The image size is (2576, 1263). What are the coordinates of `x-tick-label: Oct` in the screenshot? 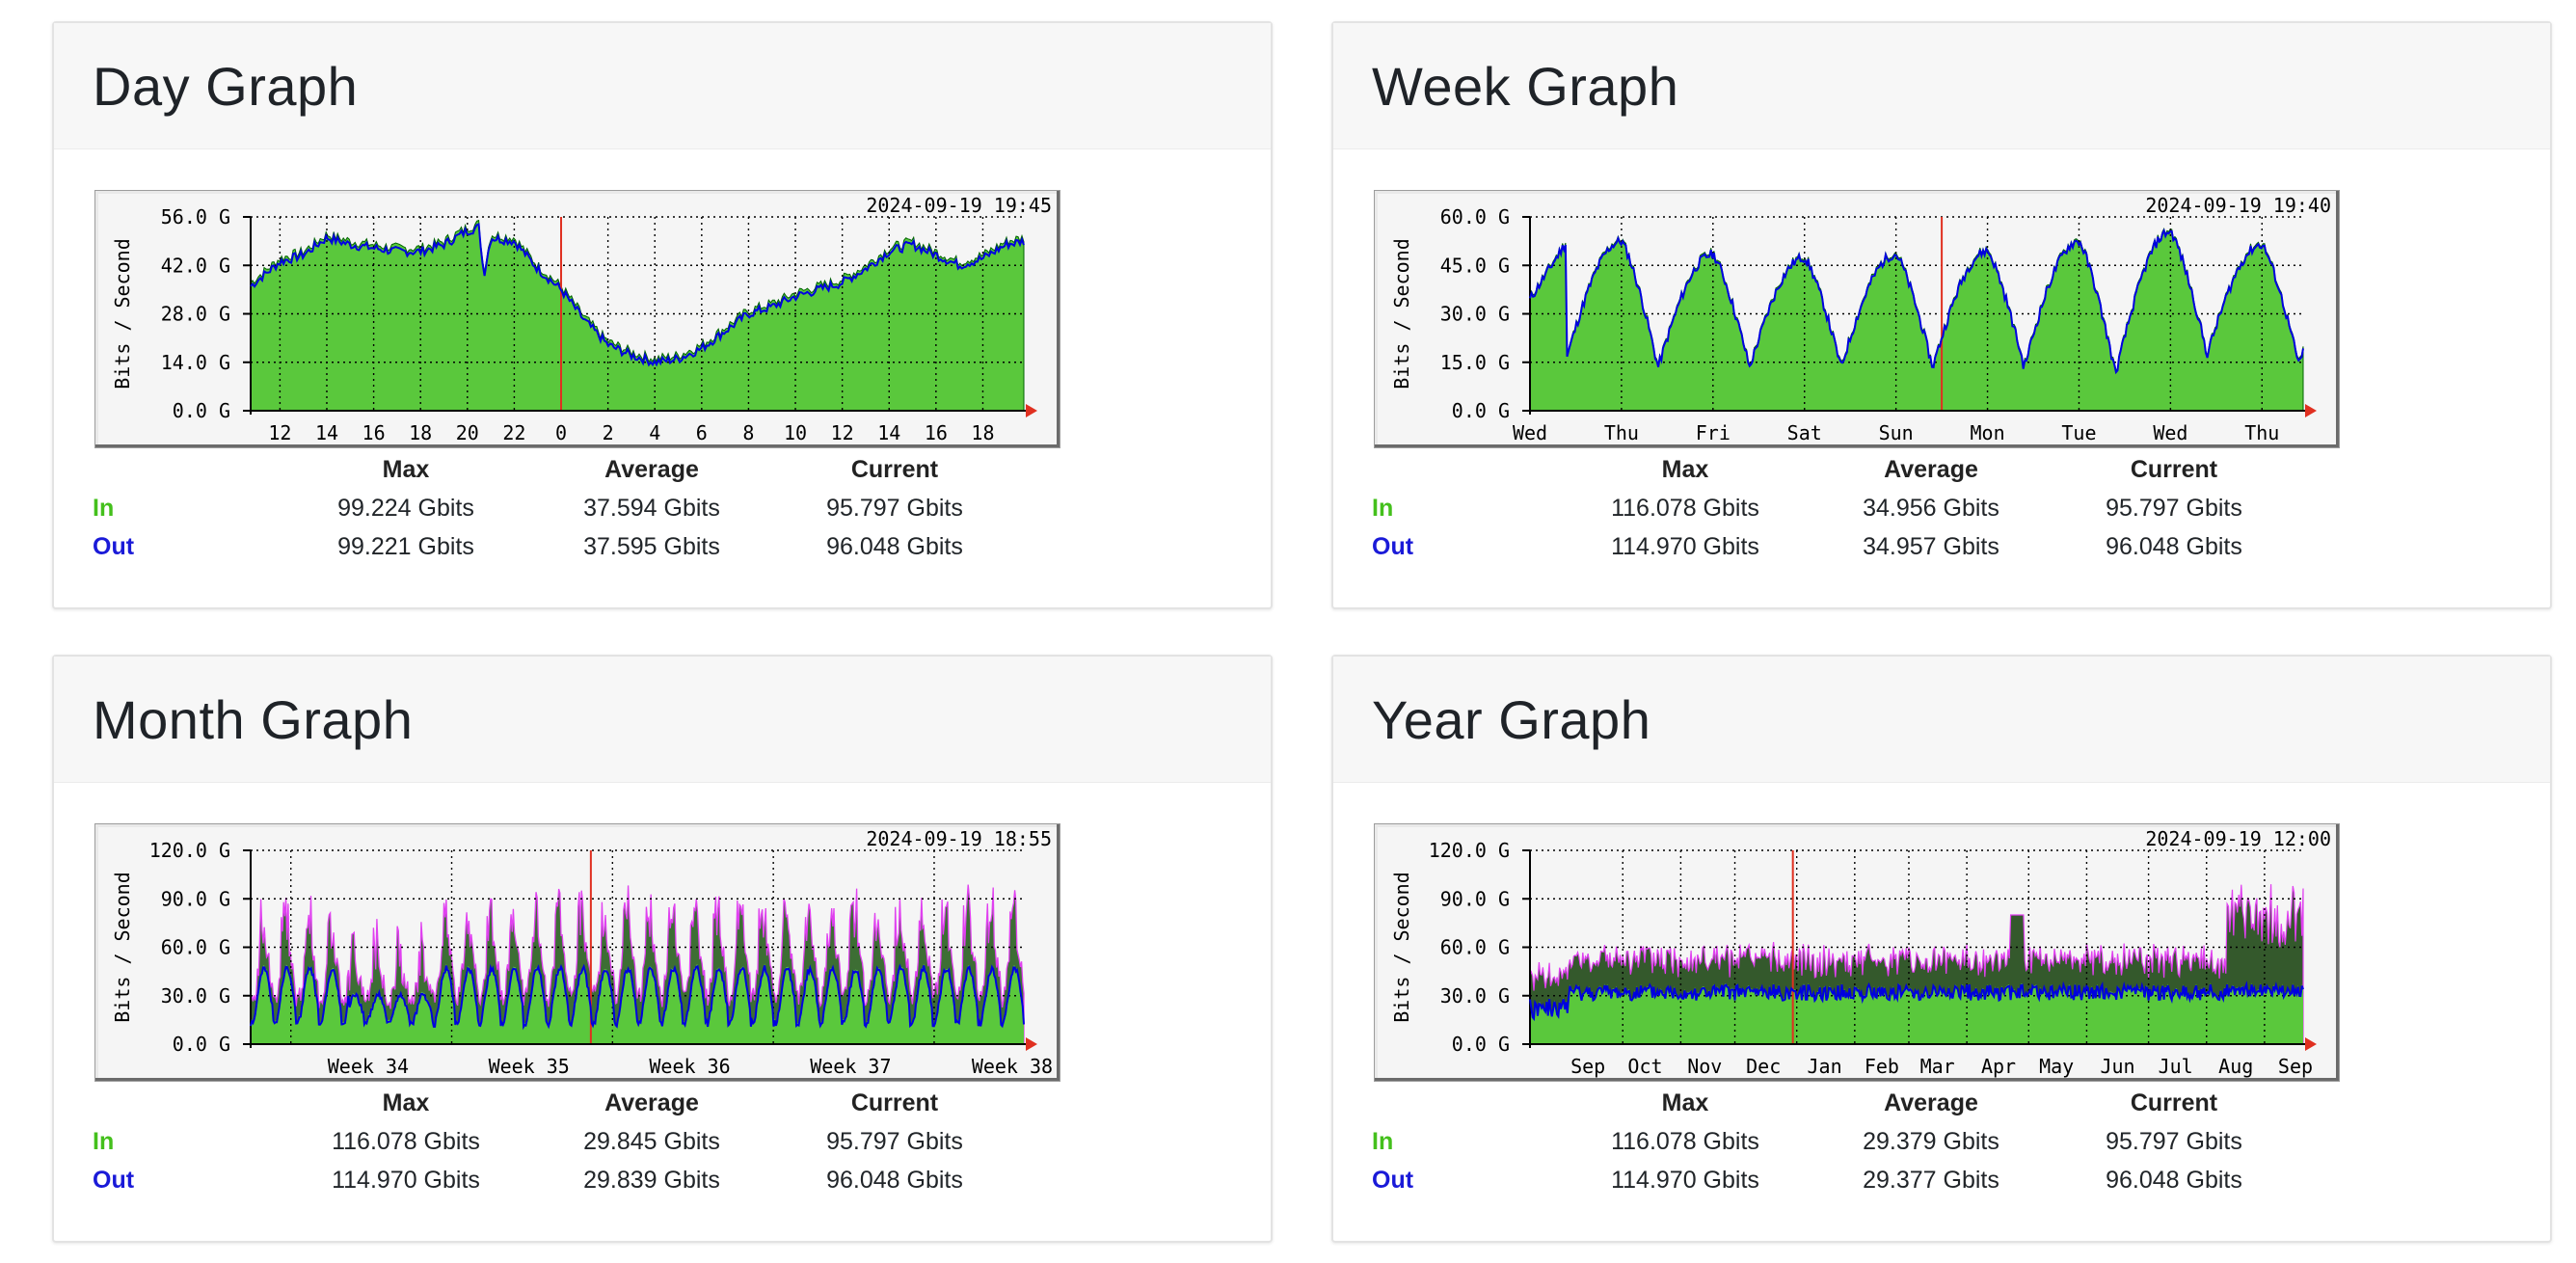 It's located at (1645, 1066).